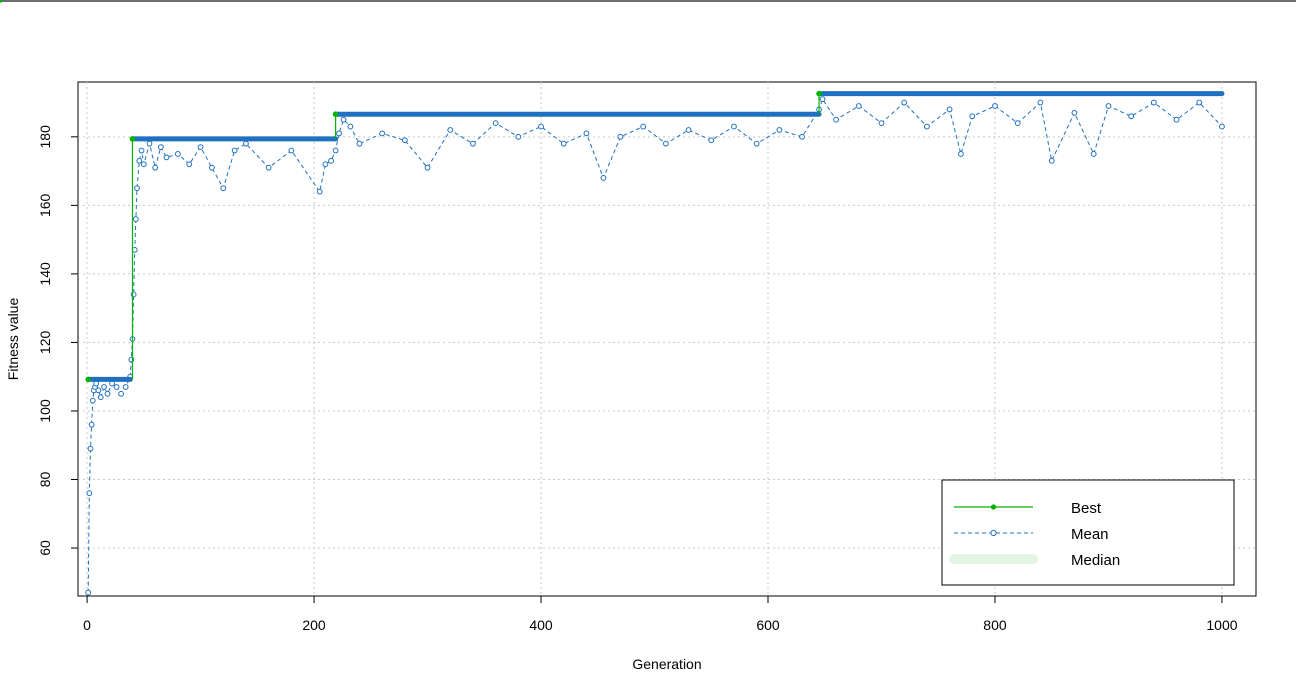 The height and width of the screenshot is (694, 1296). Describe the element at coordinates (768, 625) in the screenshot. I see `x-tick-label: 600` at that location.